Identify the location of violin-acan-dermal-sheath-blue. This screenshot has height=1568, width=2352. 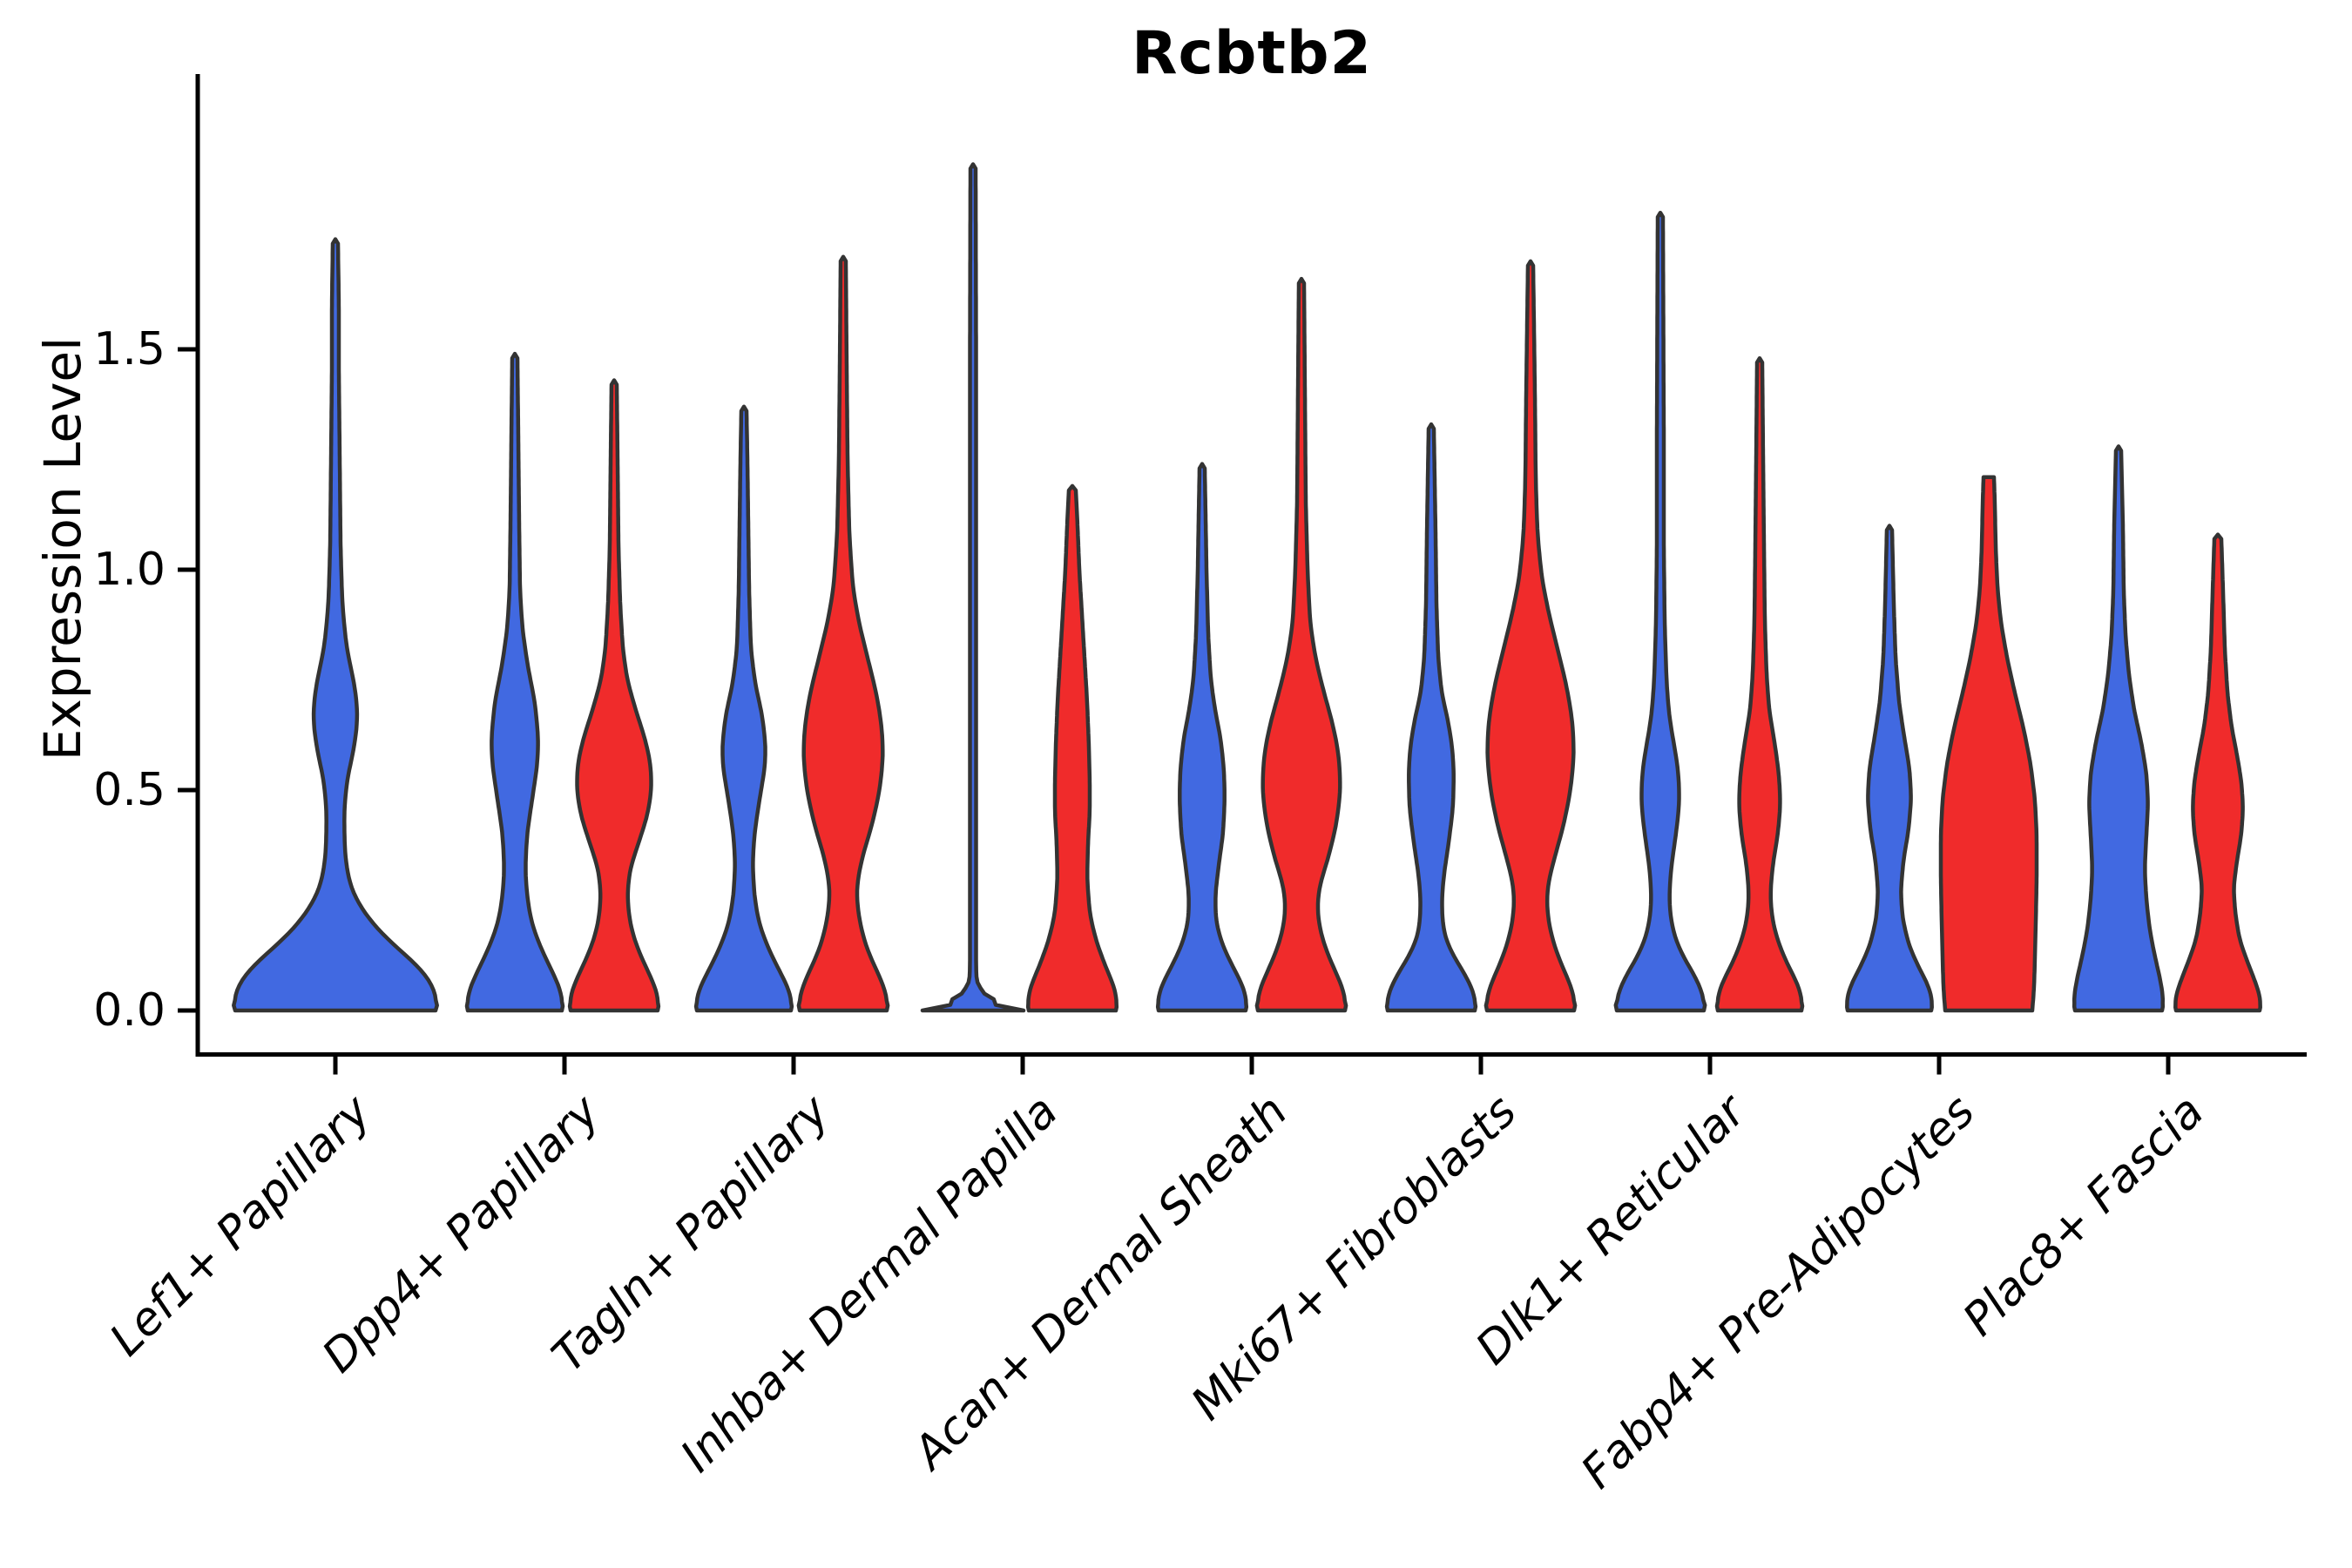
(1202, 737).